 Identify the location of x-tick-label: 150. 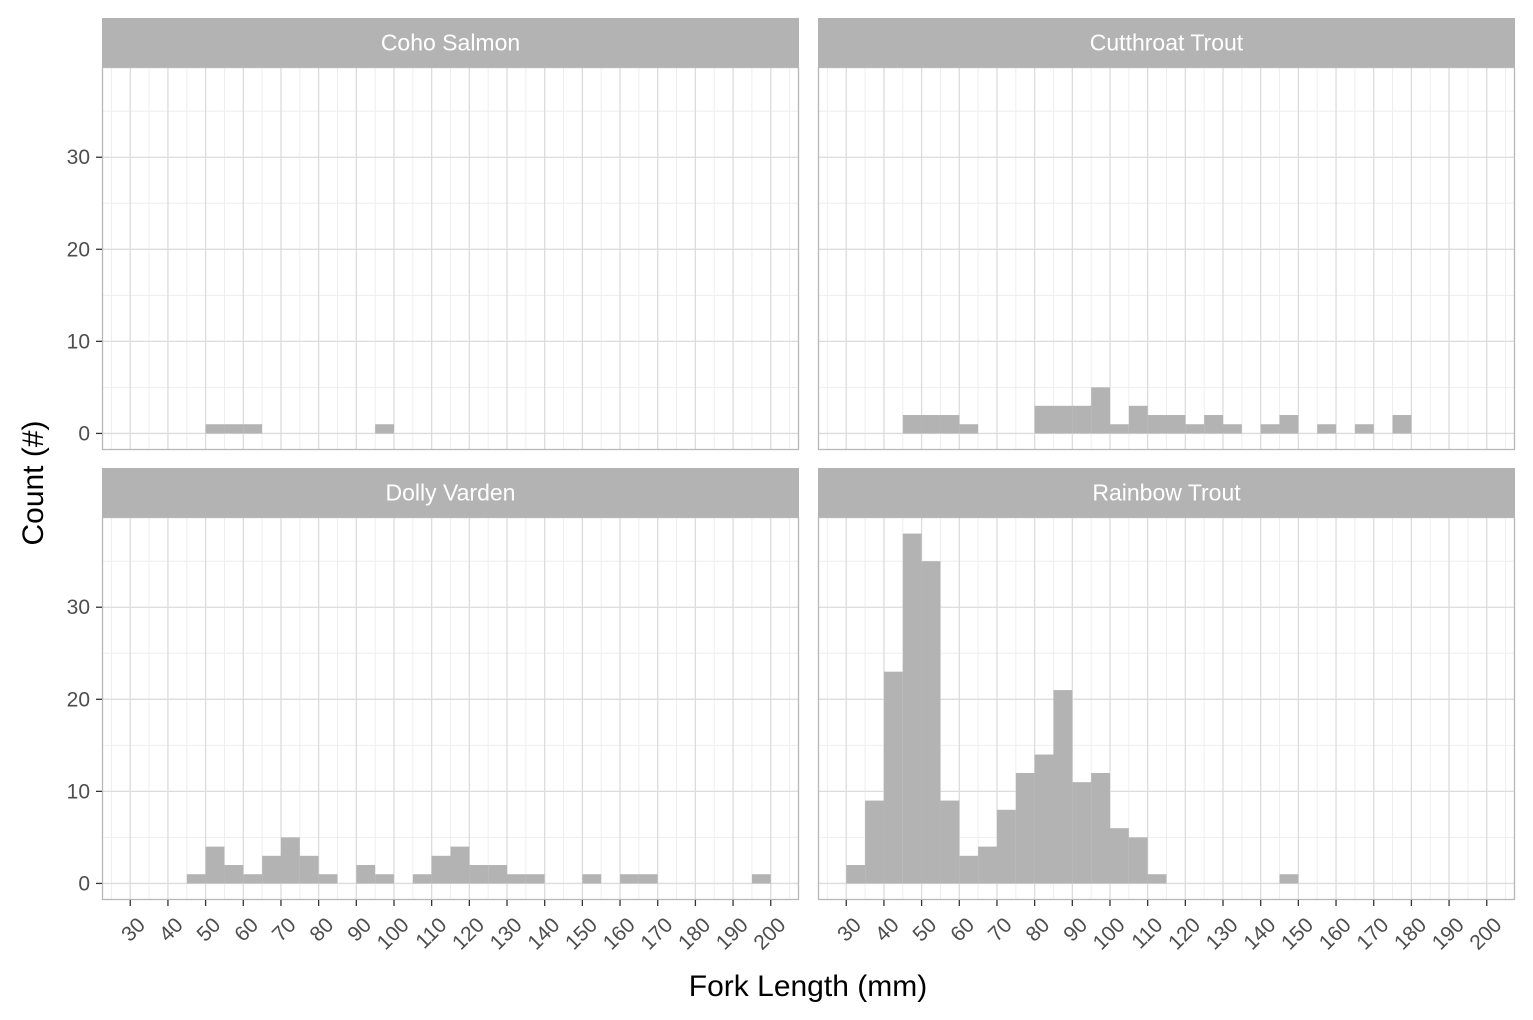
(1297, 933).